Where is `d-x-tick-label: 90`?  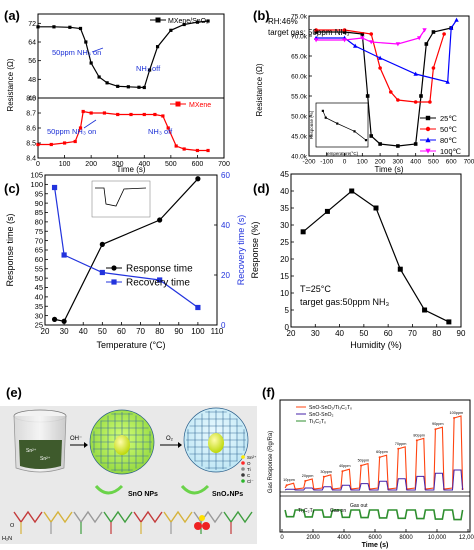
d-x-tick-label: 90 is located at coordinates (461, 333).